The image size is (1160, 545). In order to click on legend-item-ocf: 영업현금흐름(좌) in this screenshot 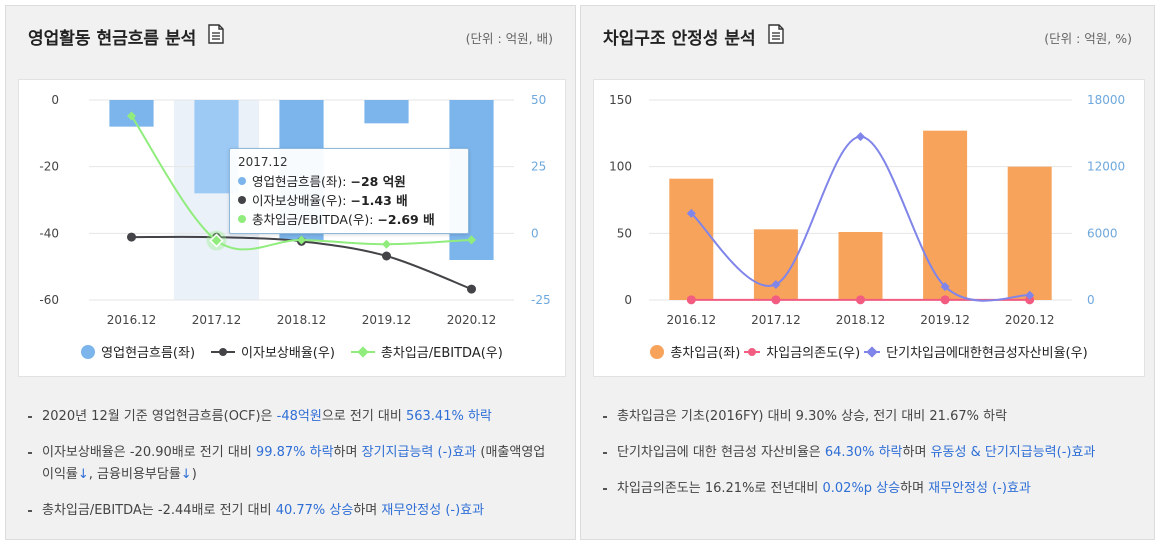, I will do `click(138, 351)`.